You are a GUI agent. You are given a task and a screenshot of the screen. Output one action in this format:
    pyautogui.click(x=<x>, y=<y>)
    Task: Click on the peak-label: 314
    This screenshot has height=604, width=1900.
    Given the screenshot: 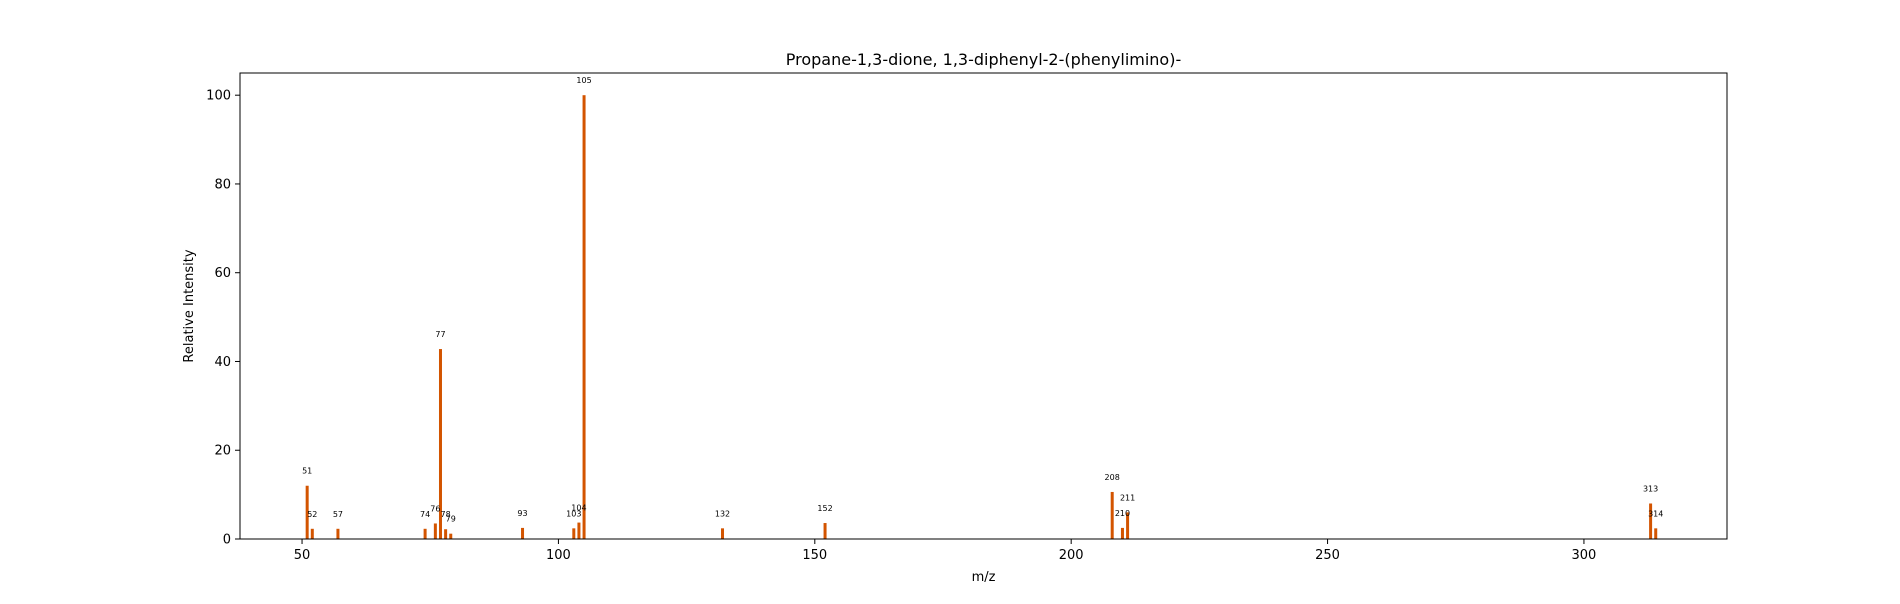 What is the action you would take?
    pyautogui.click(x=1655, y=513)
    